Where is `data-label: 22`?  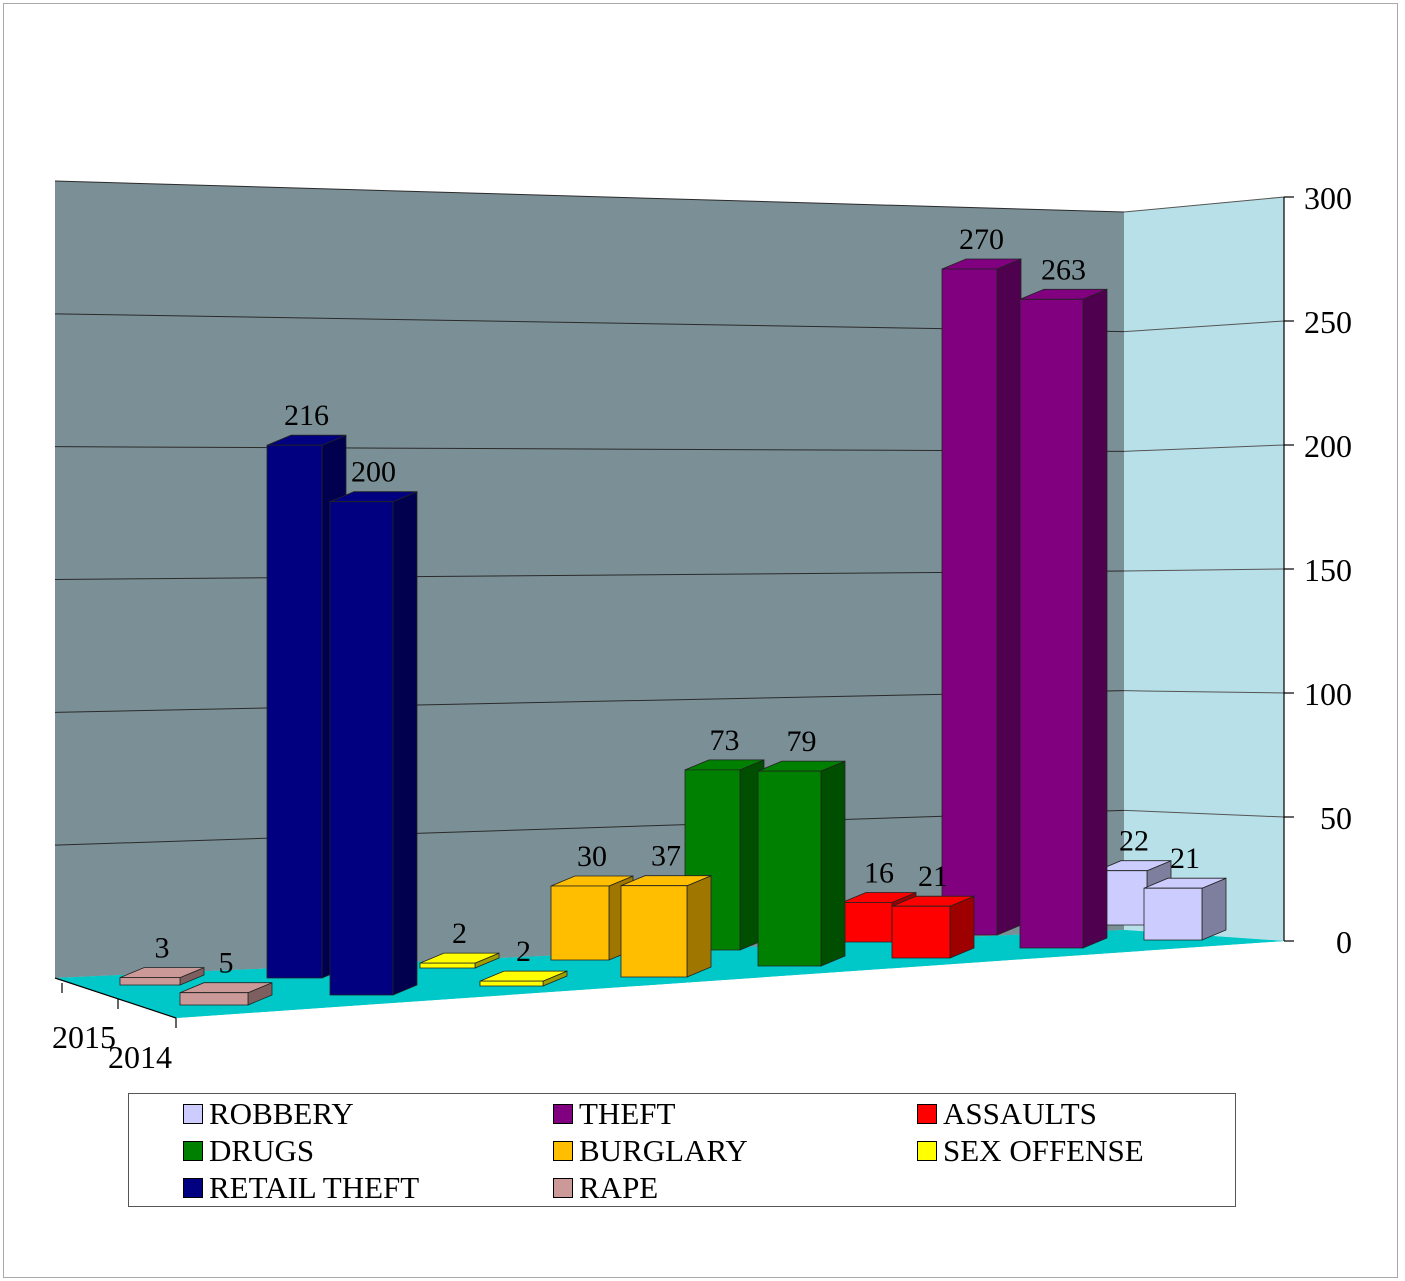
data-label: 22 is located at coordinates (1134, 841).